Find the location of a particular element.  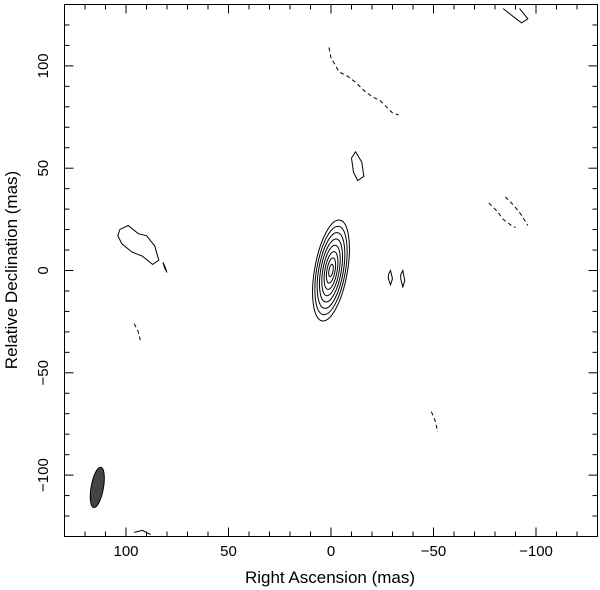

x-axis-label: Right Ascension (mas) is located at coordinates (330, 577).